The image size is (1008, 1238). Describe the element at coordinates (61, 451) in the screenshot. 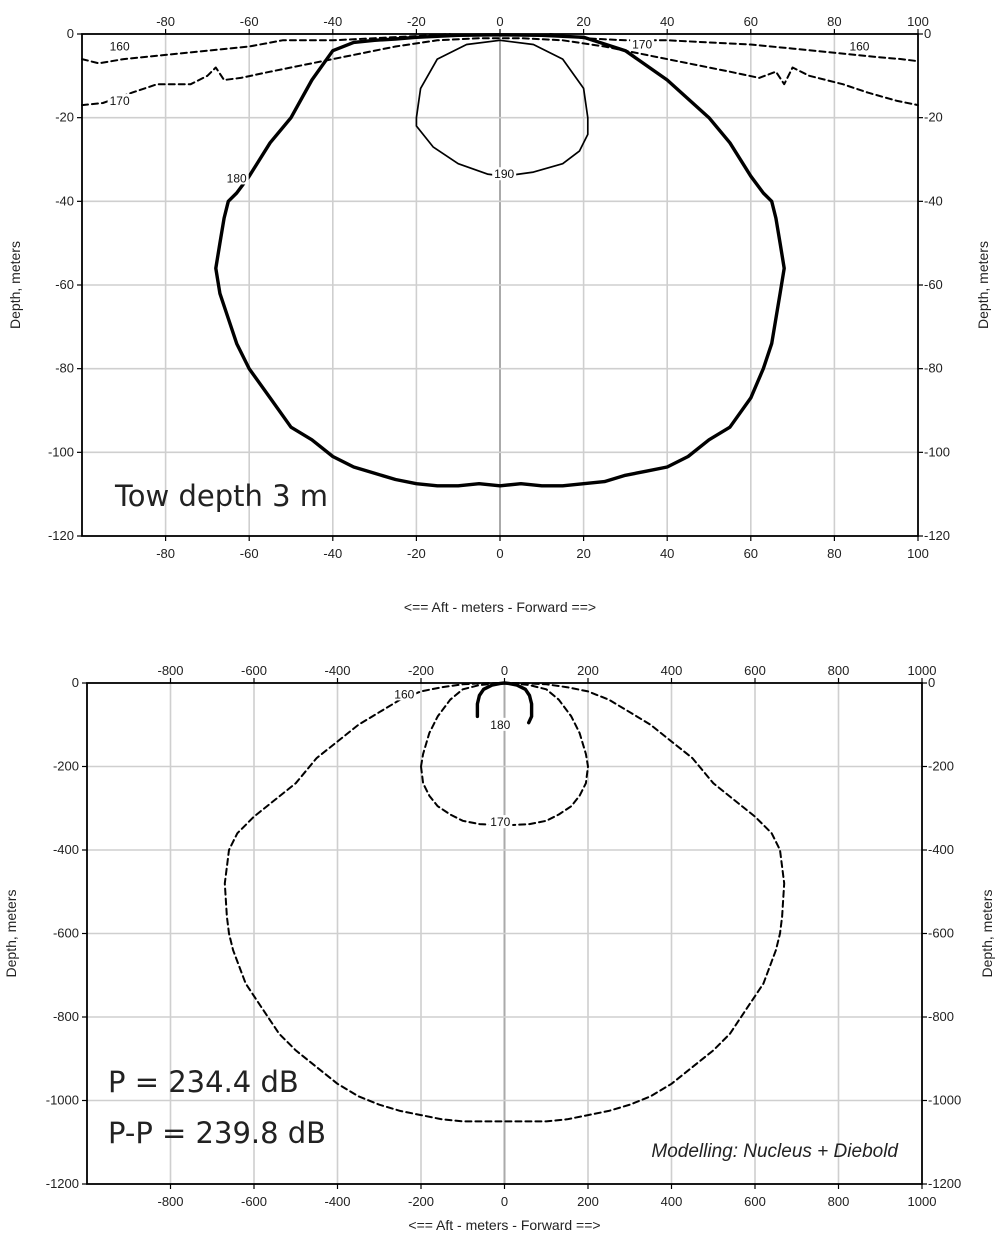

I see `y-tick-label-left: -100` at that location.